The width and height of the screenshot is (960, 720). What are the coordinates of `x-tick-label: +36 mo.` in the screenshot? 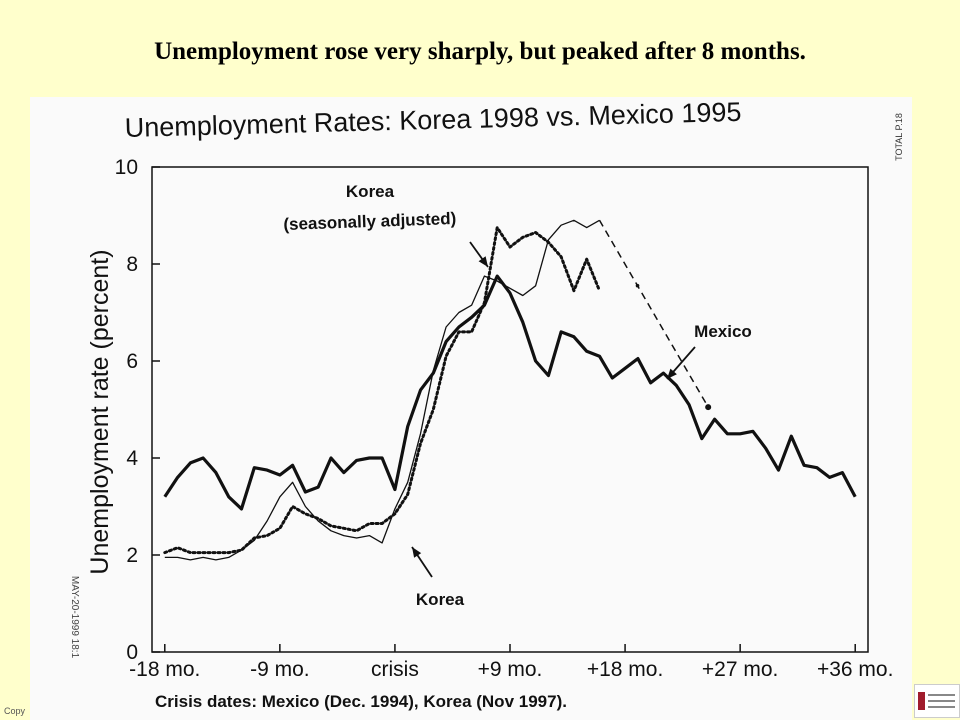 It's located at (855, 669).